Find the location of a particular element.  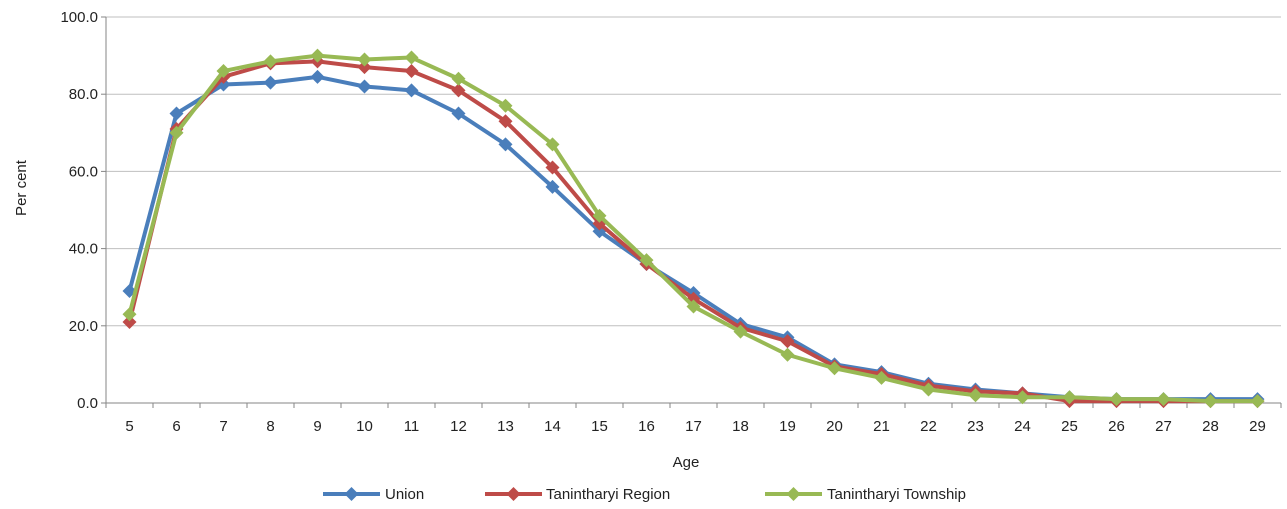

legend-item: Union is located at coordinates (373, 494).